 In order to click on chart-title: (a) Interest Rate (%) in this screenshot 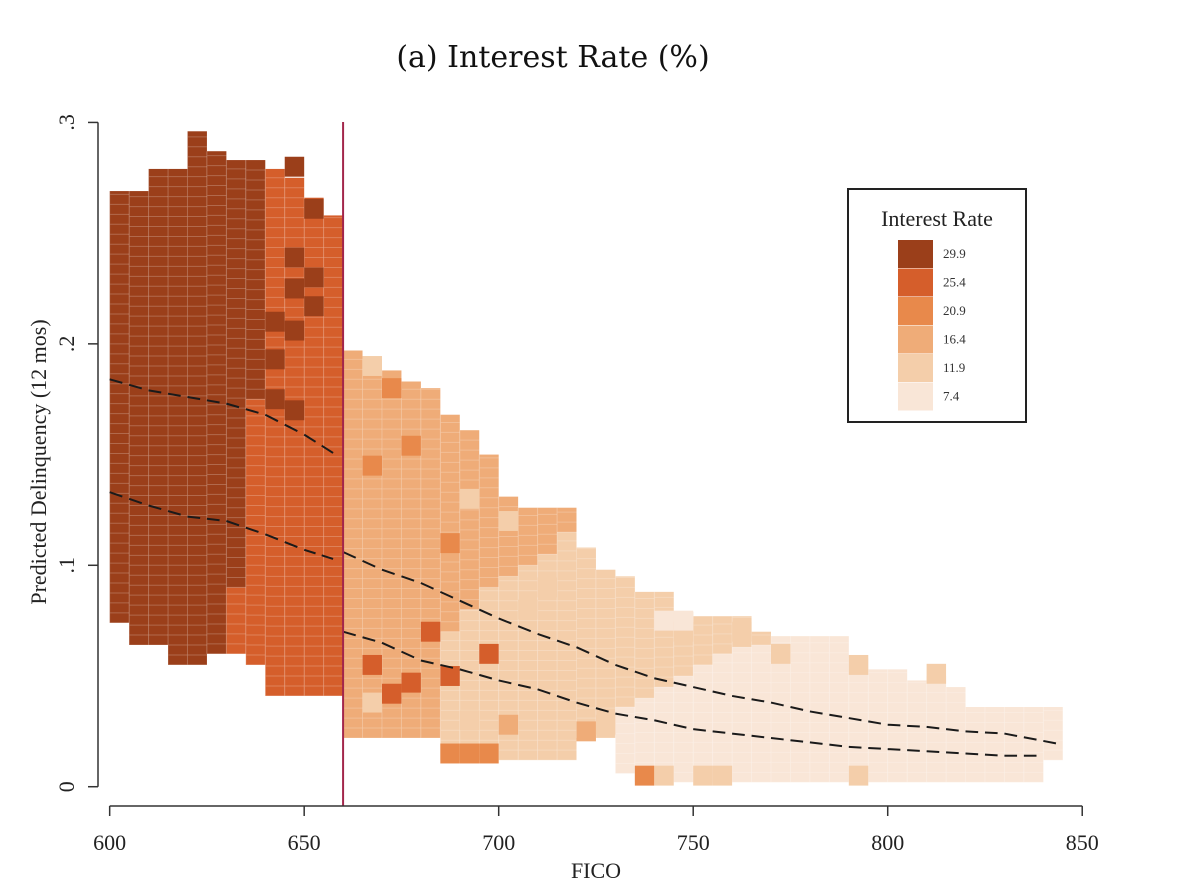, I will do `click(552, 57)`.